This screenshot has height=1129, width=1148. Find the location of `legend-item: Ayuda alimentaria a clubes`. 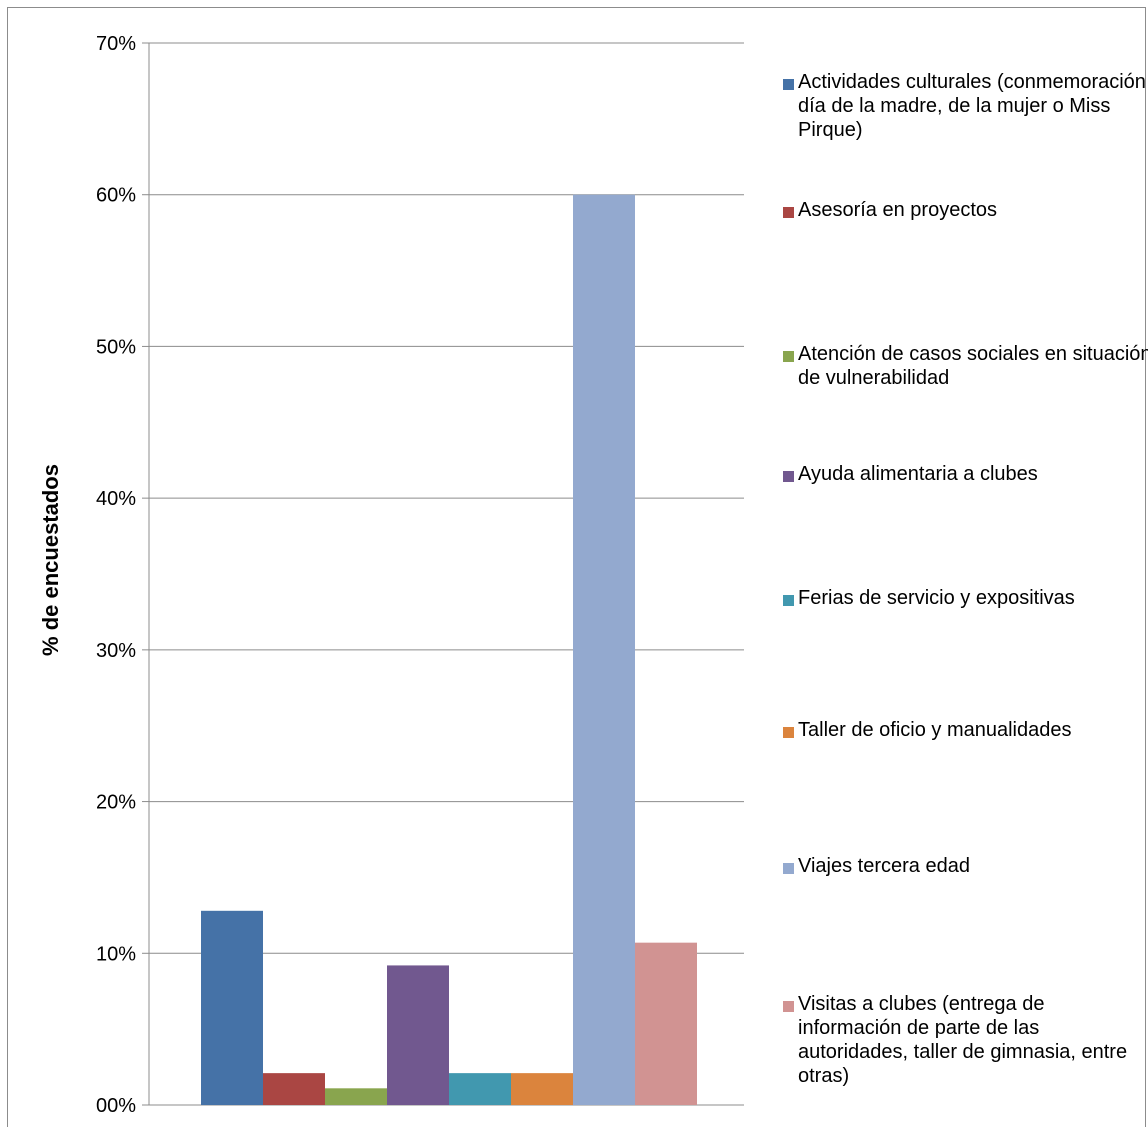

legend-item: Ayuda alimentaria a clubes is located at coordinates (965, 474).